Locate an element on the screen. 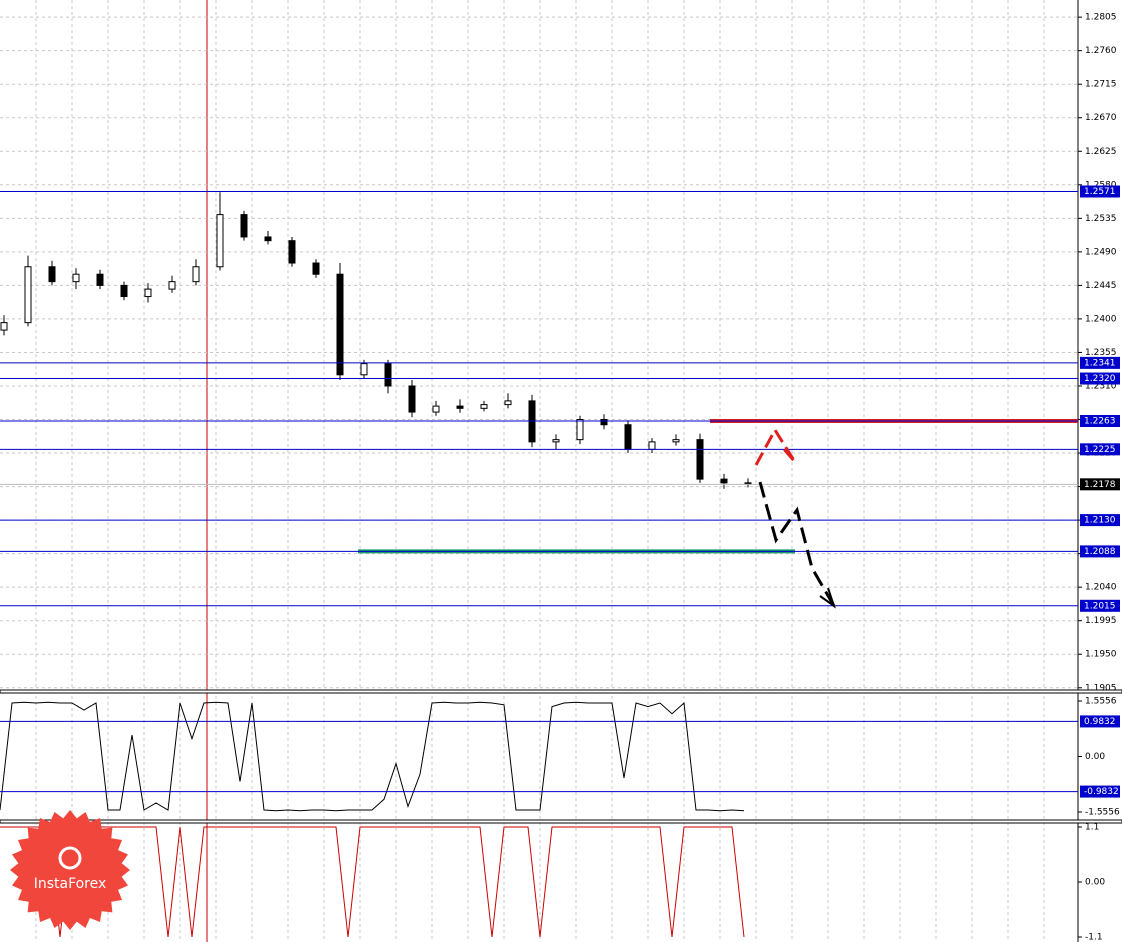  level-label: -0.9832 is located at coordinates (1101, 792).